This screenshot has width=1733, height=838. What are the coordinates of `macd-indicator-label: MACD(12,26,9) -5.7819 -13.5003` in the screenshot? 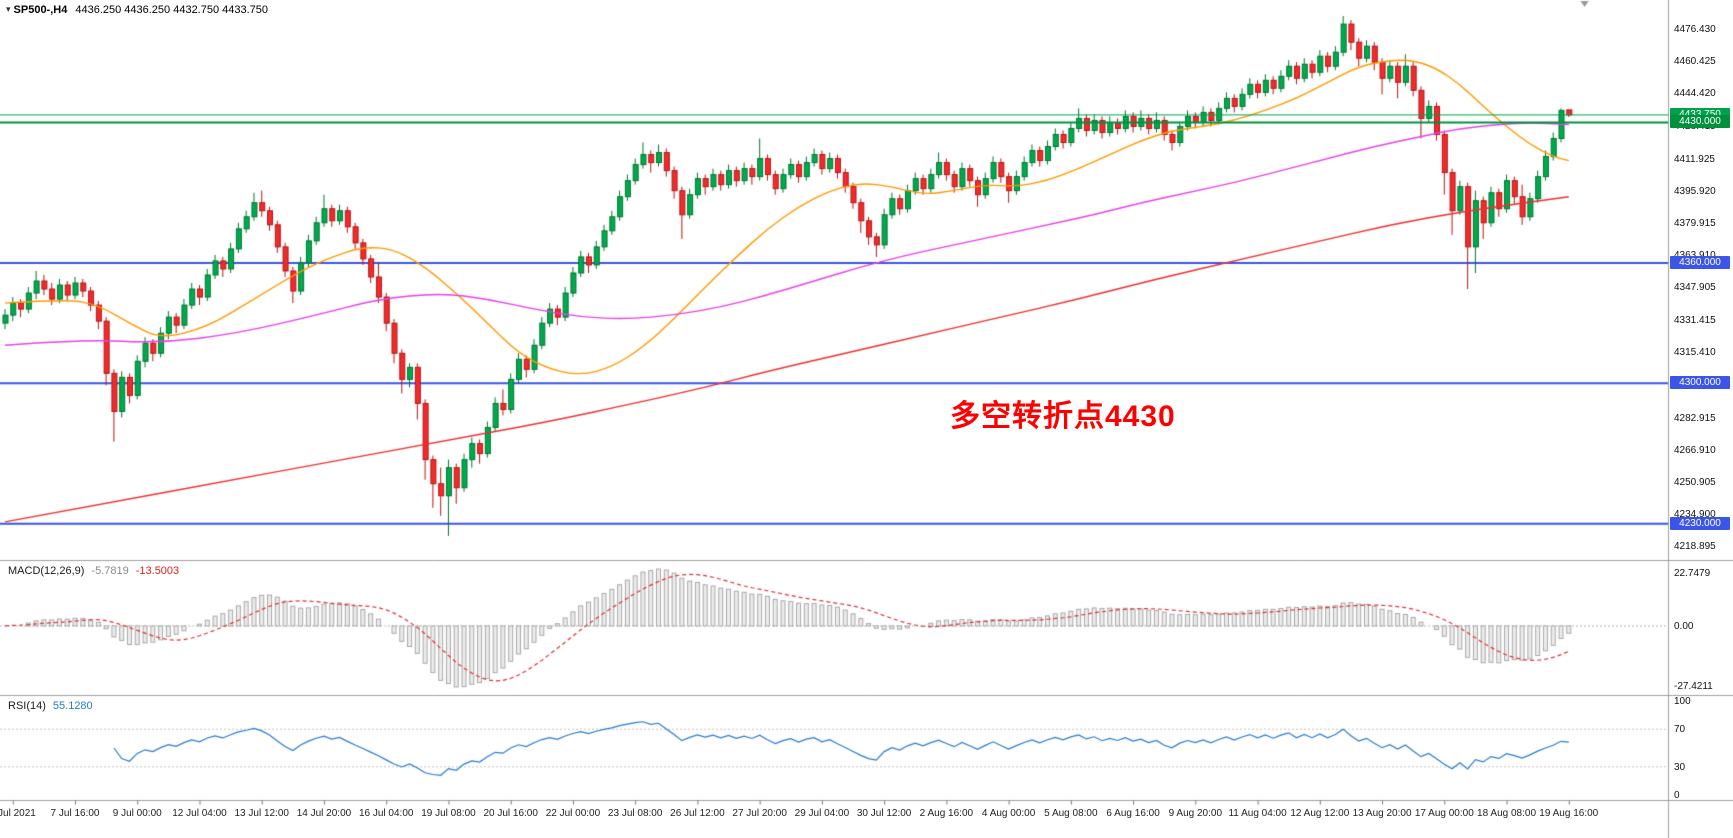 It's located at (93, 571).